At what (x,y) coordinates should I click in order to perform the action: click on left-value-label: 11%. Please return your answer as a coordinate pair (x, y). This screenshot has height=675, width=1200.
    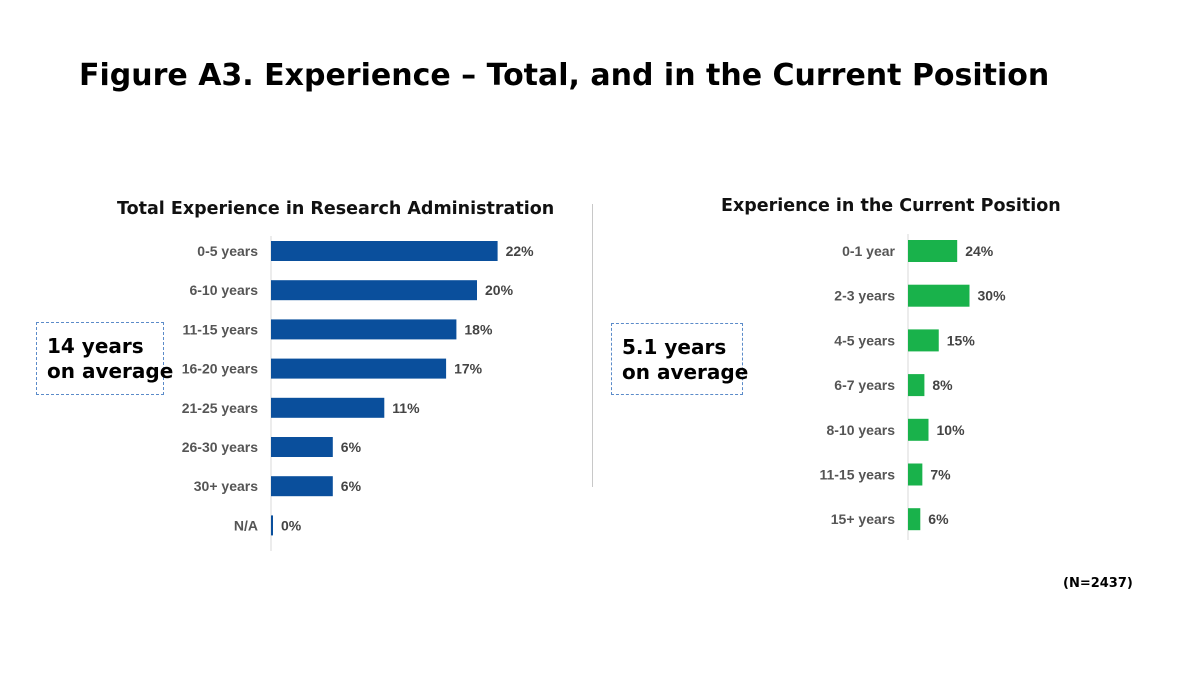
    Looking at the image, I should click on (406, 408).